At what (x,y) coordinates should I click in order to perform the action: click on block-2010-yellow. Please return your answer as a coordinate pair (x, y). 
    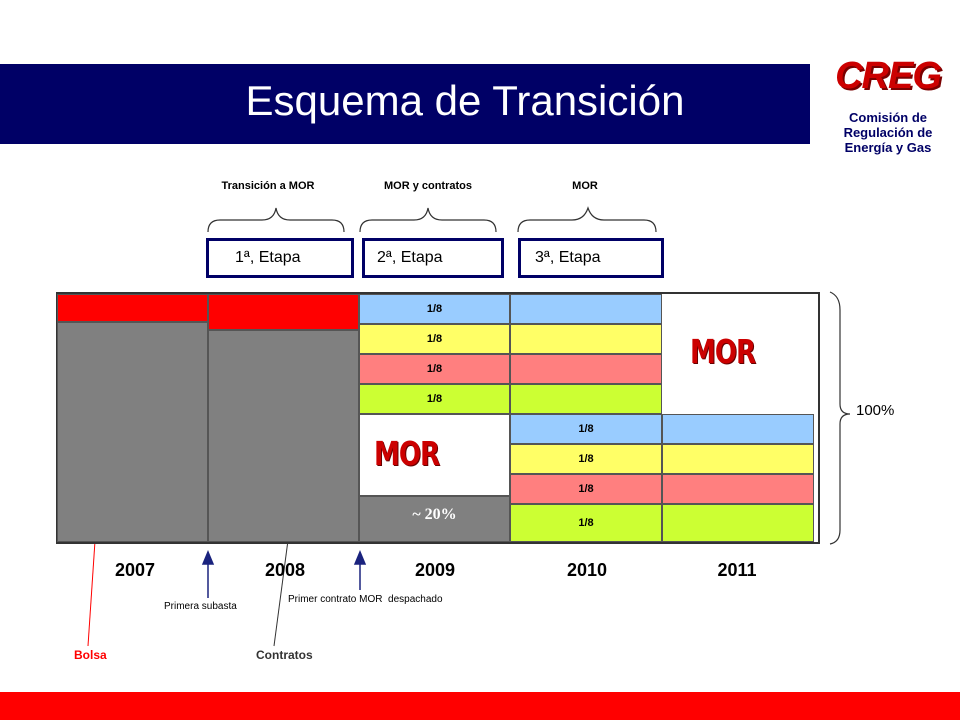
    Looking at the image, I should click on (586, 339).